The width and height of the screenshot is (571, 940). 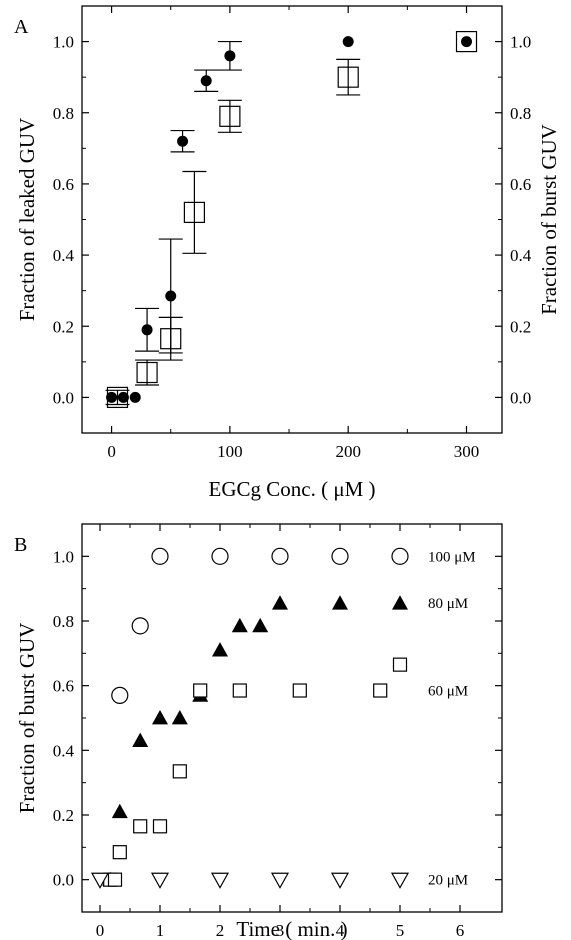 What do you see at coordinates (448, 881) in the screenshot?
I see `series-label: 20 μM` at bounding box center [448, 881].